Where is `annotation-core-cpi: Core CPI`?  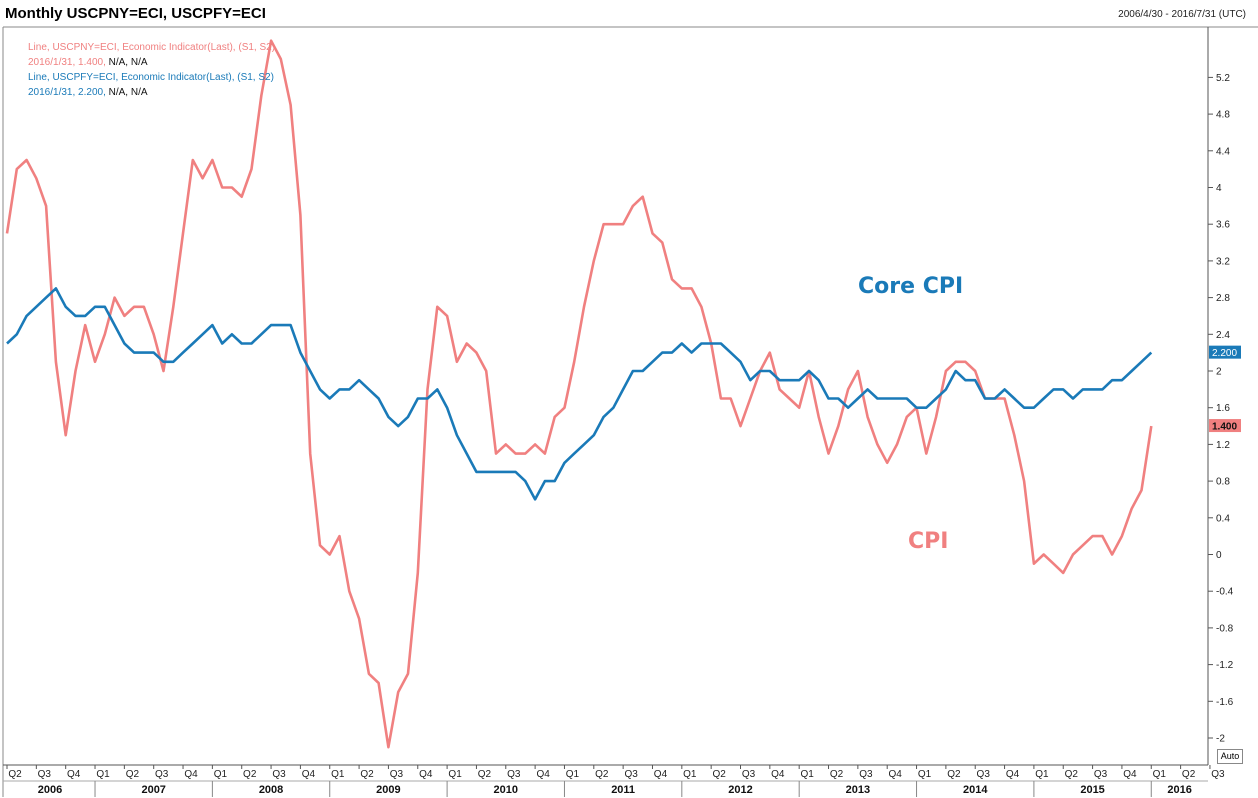
annotation-core-cpi: Core CPI is located at coordinates (910, 286).